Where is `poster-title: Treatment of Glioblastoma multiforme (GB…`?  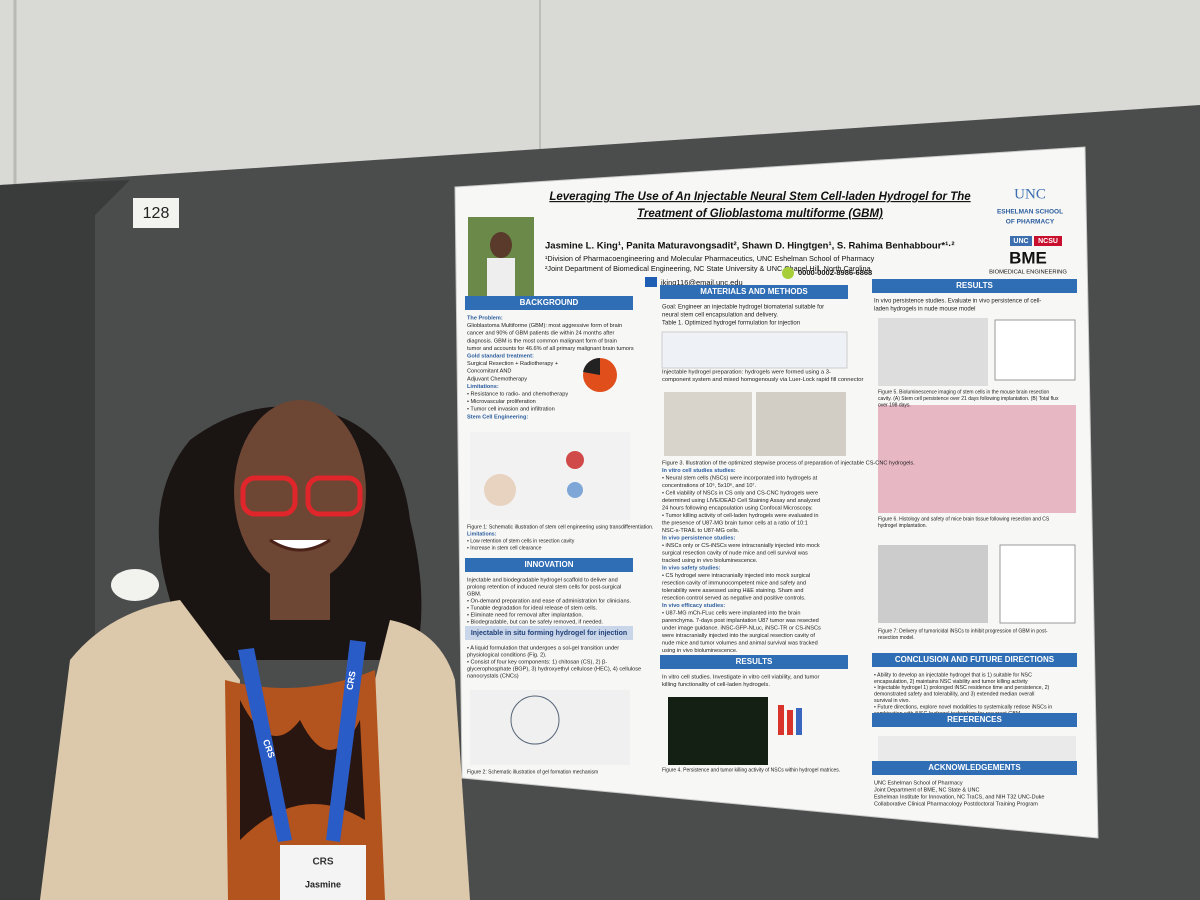
poster-title: Treatment of Glioblastoma multiforme (GB… is located at coordinates (760, 214).